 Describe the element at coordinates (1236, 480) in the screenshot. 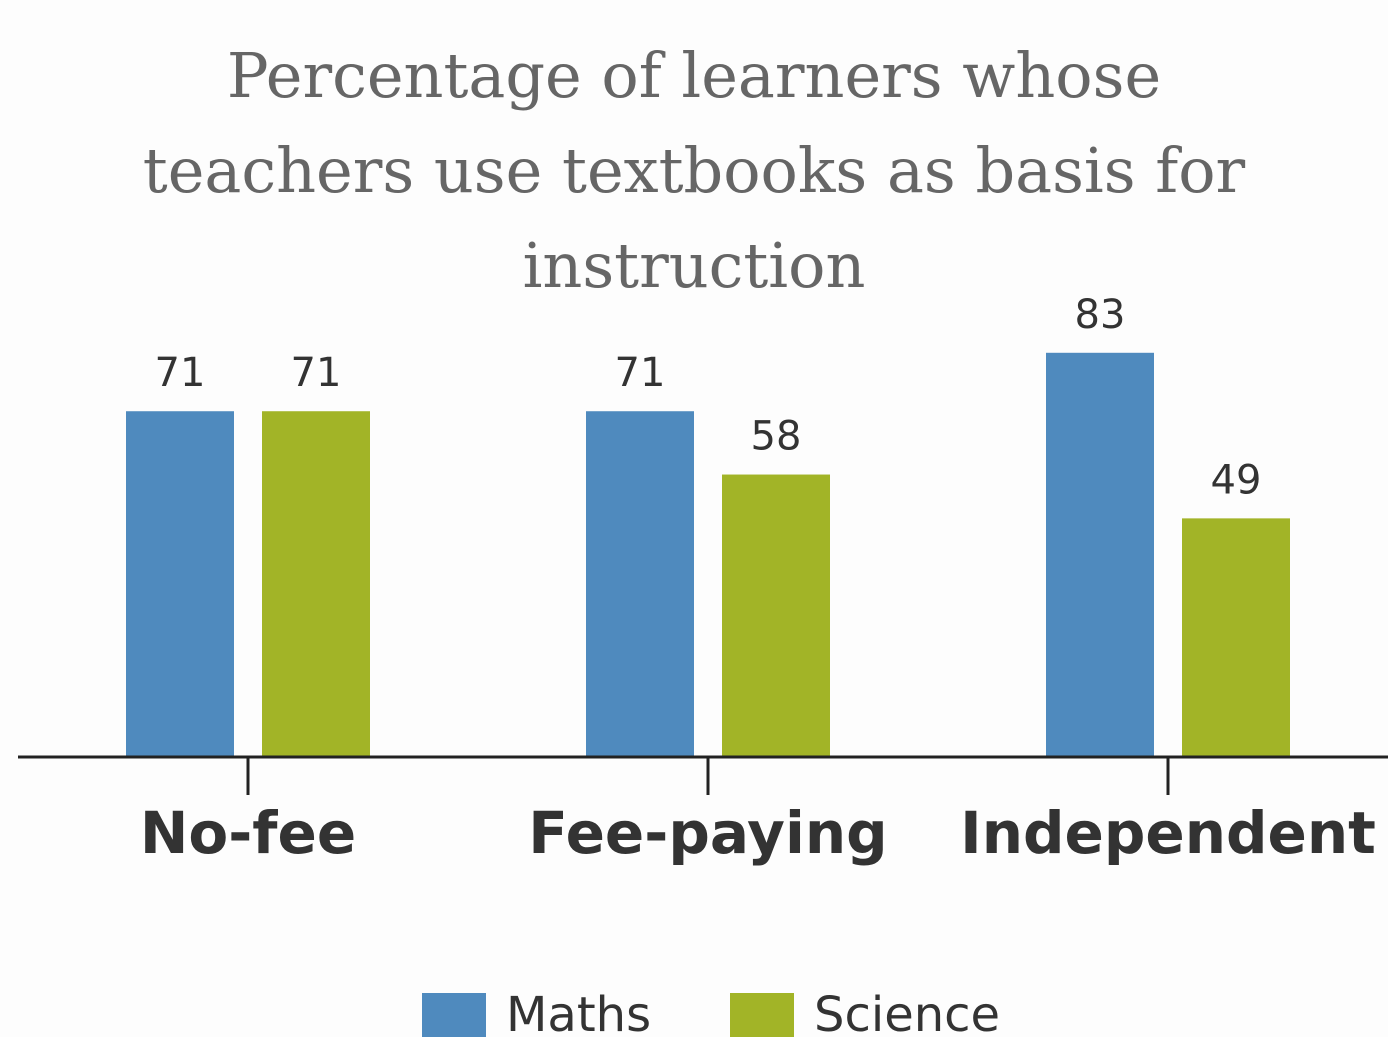

I see `data-label: 49` at that location.